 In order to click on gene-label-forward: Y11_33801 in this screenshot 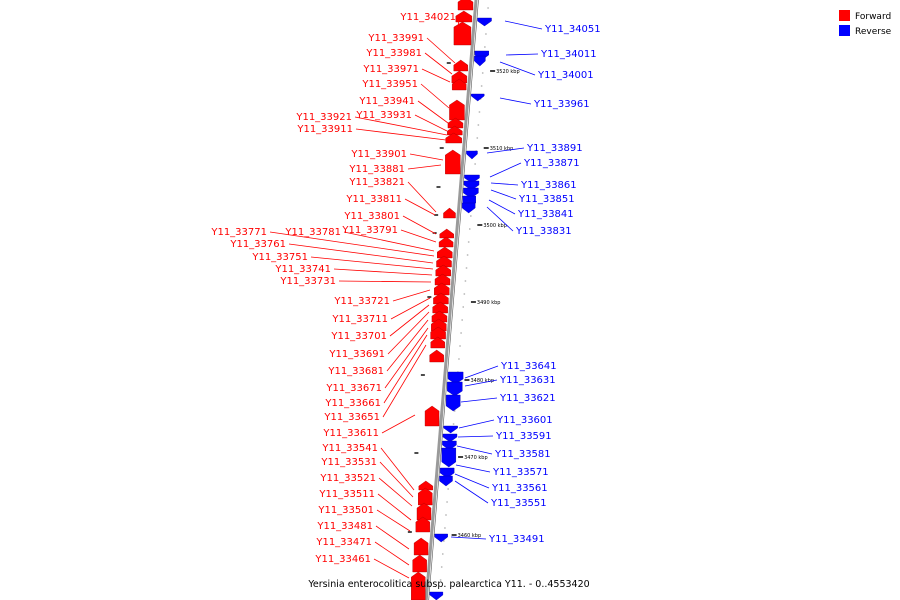, I will do `click(371, 216)`.